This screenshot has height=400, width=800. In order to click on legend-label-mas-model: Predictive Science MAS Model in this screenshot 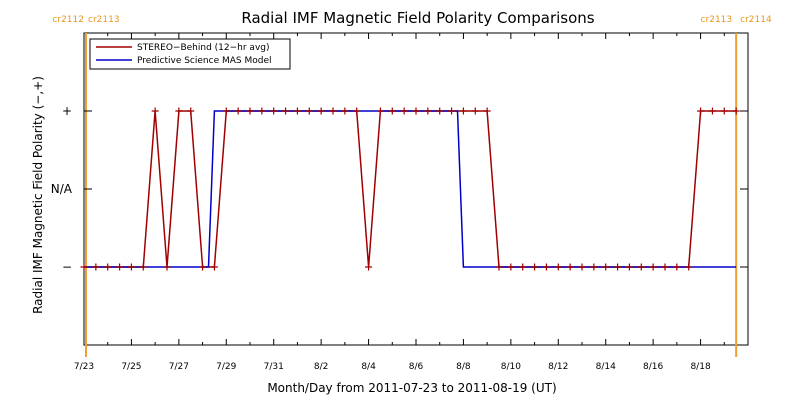, I will do `click(204, 61)`.